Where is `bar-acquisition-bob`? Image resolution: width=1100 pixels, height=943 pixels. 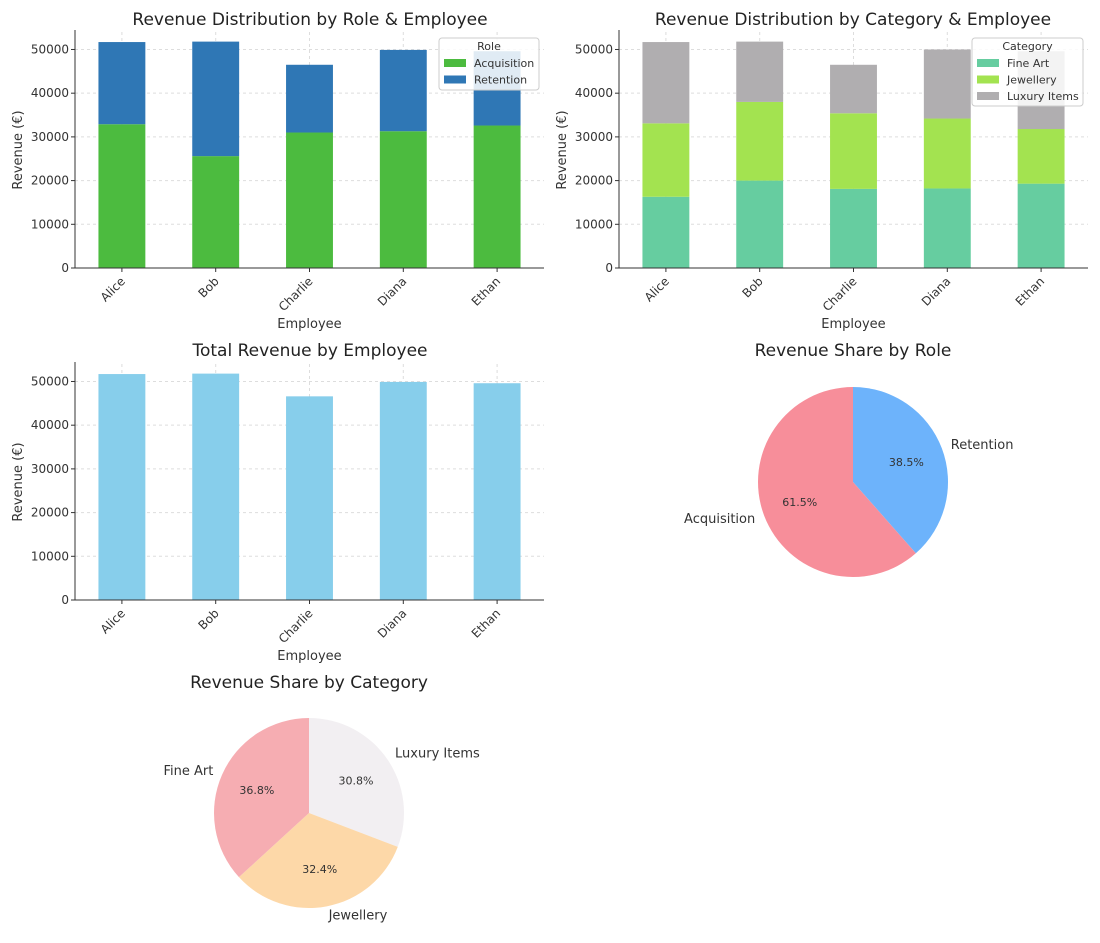
bar-acquisition-bob is located at coordinates (216, 212).